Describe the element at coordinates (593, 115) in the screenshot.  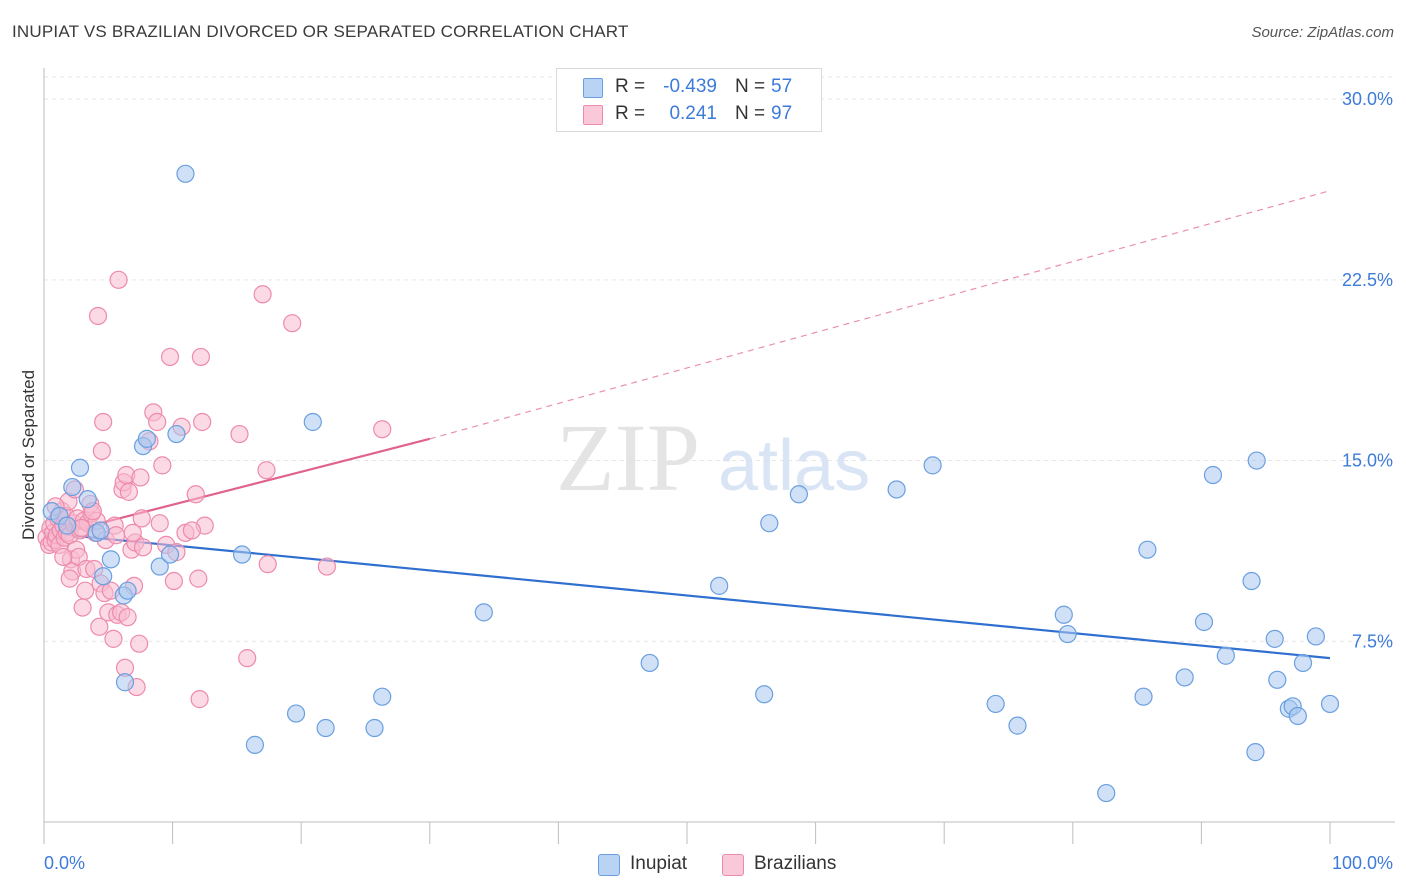
I see `legend-swatch-brazilians` at that location.